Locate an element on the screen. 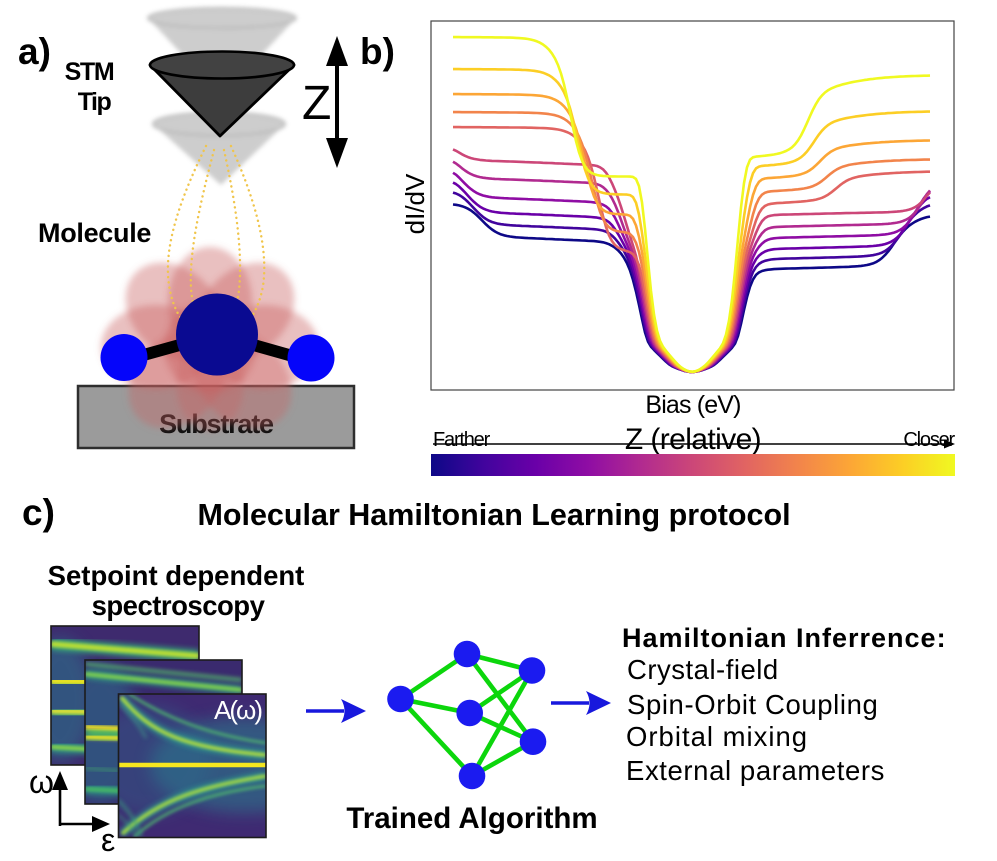  svg-text: Closer is located at coordinates (929, 440).